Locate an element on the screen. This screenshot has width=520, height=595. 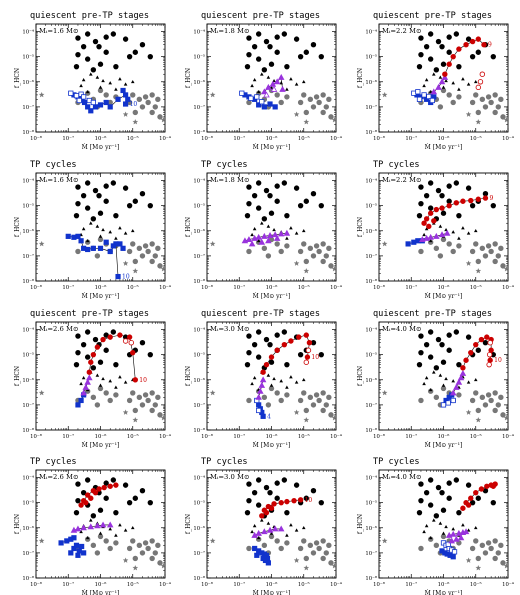
panel-title: TP cycles is located at coordinates (224, 462).